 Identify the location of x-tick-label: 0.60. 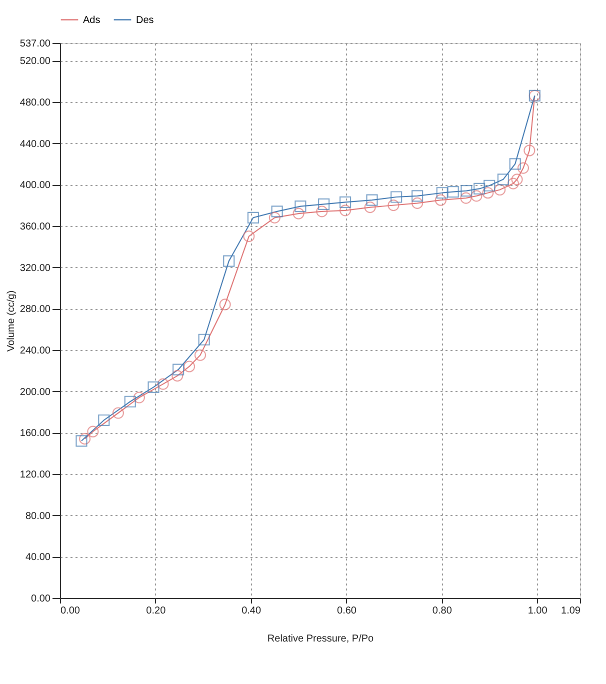
(347, 611).